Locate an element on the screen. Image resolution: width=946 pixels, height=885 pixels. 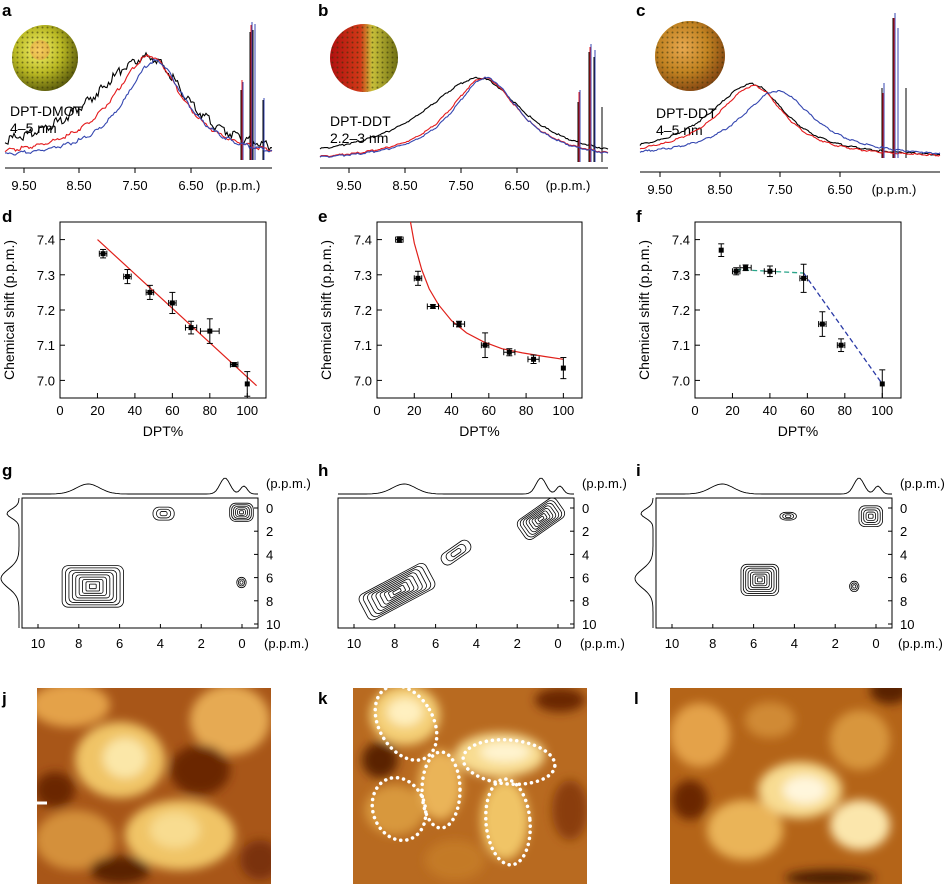
side-projection is located at coordinates (10, 562).